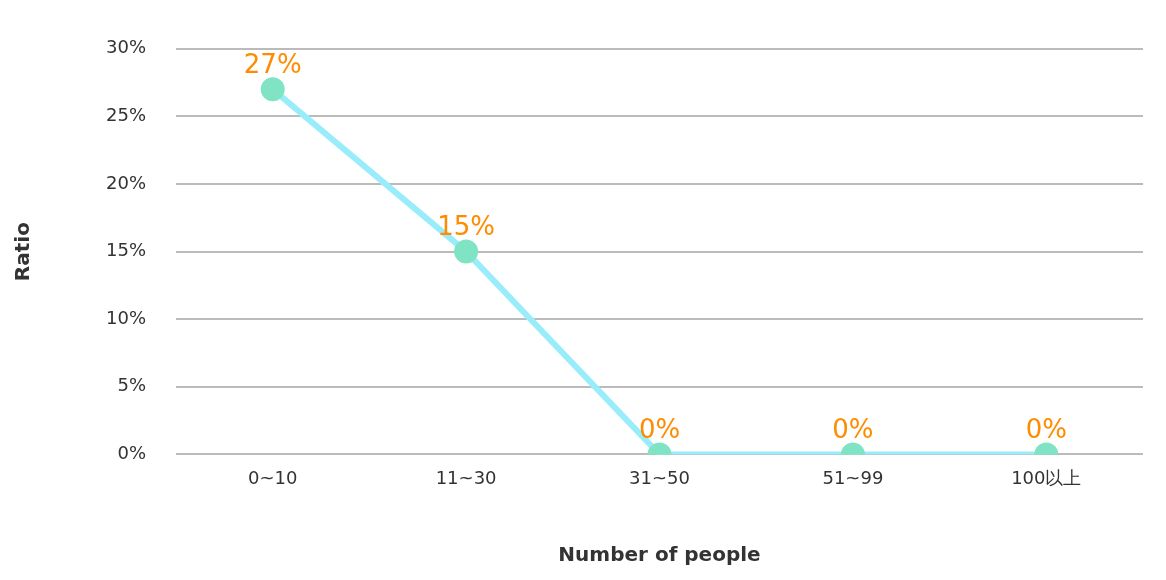 The width and height of the screenshot is (1166, 580). What do you see at coordinates (272, 64) in the screenshot?
I see `data-label: 27%` at bounding box center [272, 64].